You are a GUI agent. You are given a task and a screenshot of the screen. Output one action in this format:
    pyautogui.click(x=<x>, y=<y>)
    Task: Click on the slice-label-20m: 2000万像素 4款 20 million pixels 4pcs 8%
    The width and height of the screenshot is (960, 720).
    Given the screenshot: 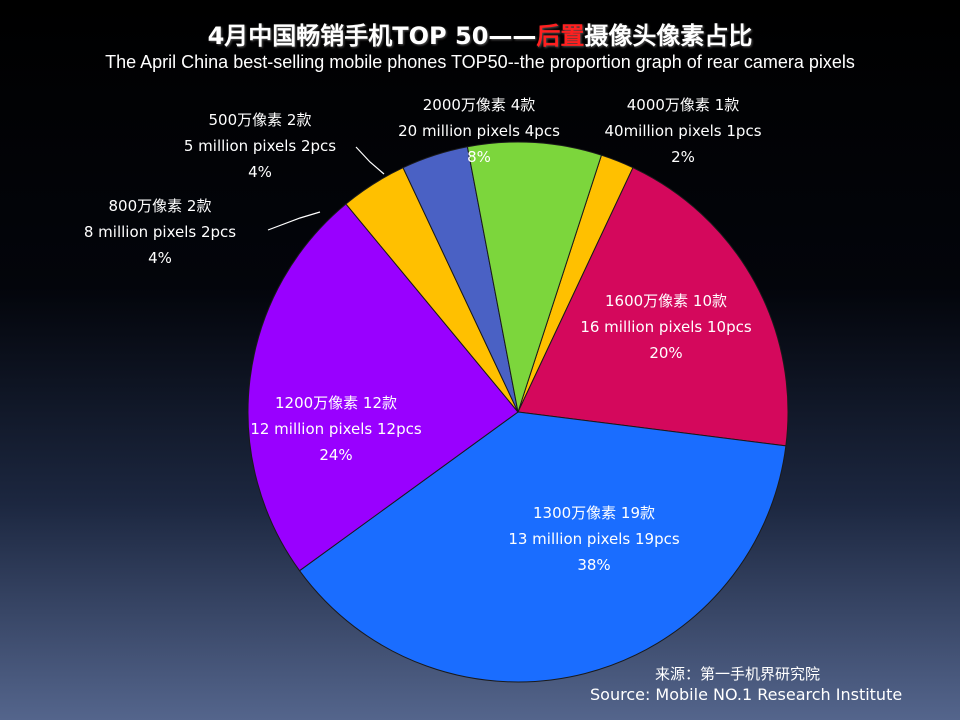 What is the action you would take?
    pyautogui.click(x=479, y=131)
    